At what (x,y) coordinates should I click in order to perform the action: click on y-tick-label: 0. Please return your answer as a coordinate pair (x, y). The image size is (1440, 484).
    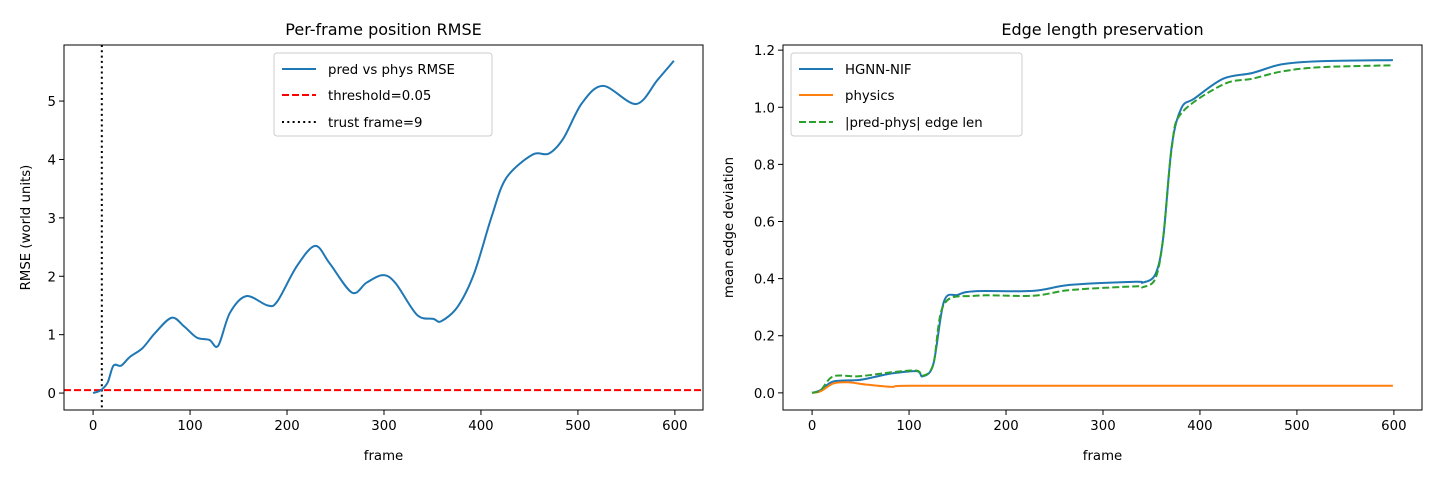
    Looking at the image, I should click on (52, 394).